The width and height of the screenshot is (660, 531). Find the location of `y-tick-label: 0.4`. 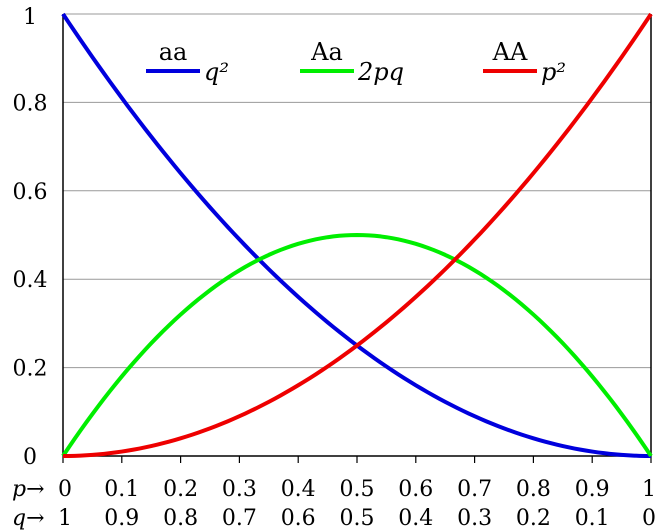

y-tick-label: 0.4 is located at coordinates (30, 280).